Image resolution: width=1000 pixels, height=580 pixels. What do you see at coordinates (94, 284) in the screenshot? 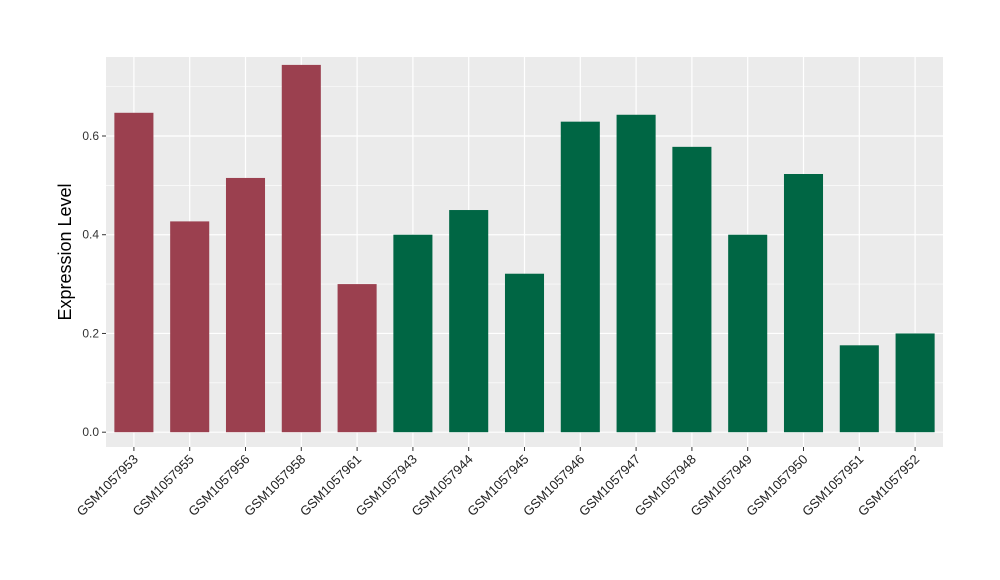
I see `y-axis: 0.0 0.2 0.4 0.6` at bounding box center [94, 284].